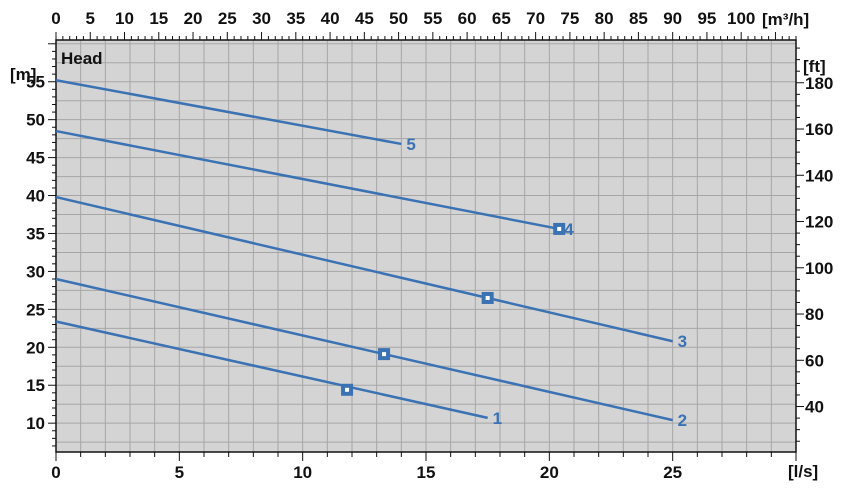 This screenshot has height=492, width=859. What do you see at coordinates (41, 245) in the screenshot?
I see `left-axis-ticks: 10 15 20 25 30 35 40 45 50 55` at bounding box center [41, 245].